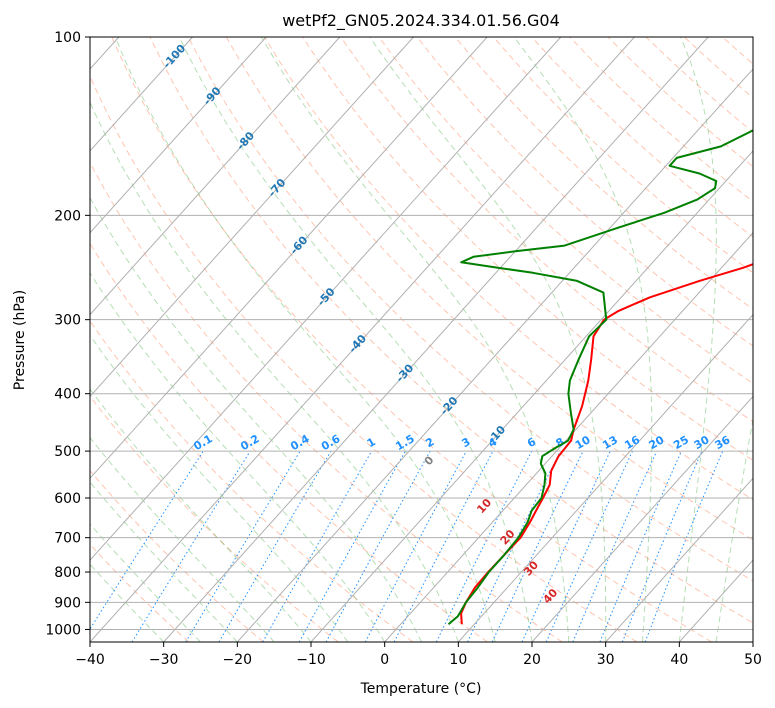 The height and width of the screenshot is (708, 775). Describe the element at coordinates (458, 660) in the screenshot. I see `x-tick-label: 10` at that location.